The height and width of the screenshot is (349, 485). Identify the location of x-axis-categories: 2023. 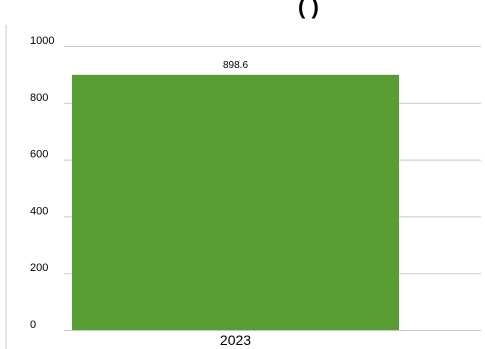
(235, 340).